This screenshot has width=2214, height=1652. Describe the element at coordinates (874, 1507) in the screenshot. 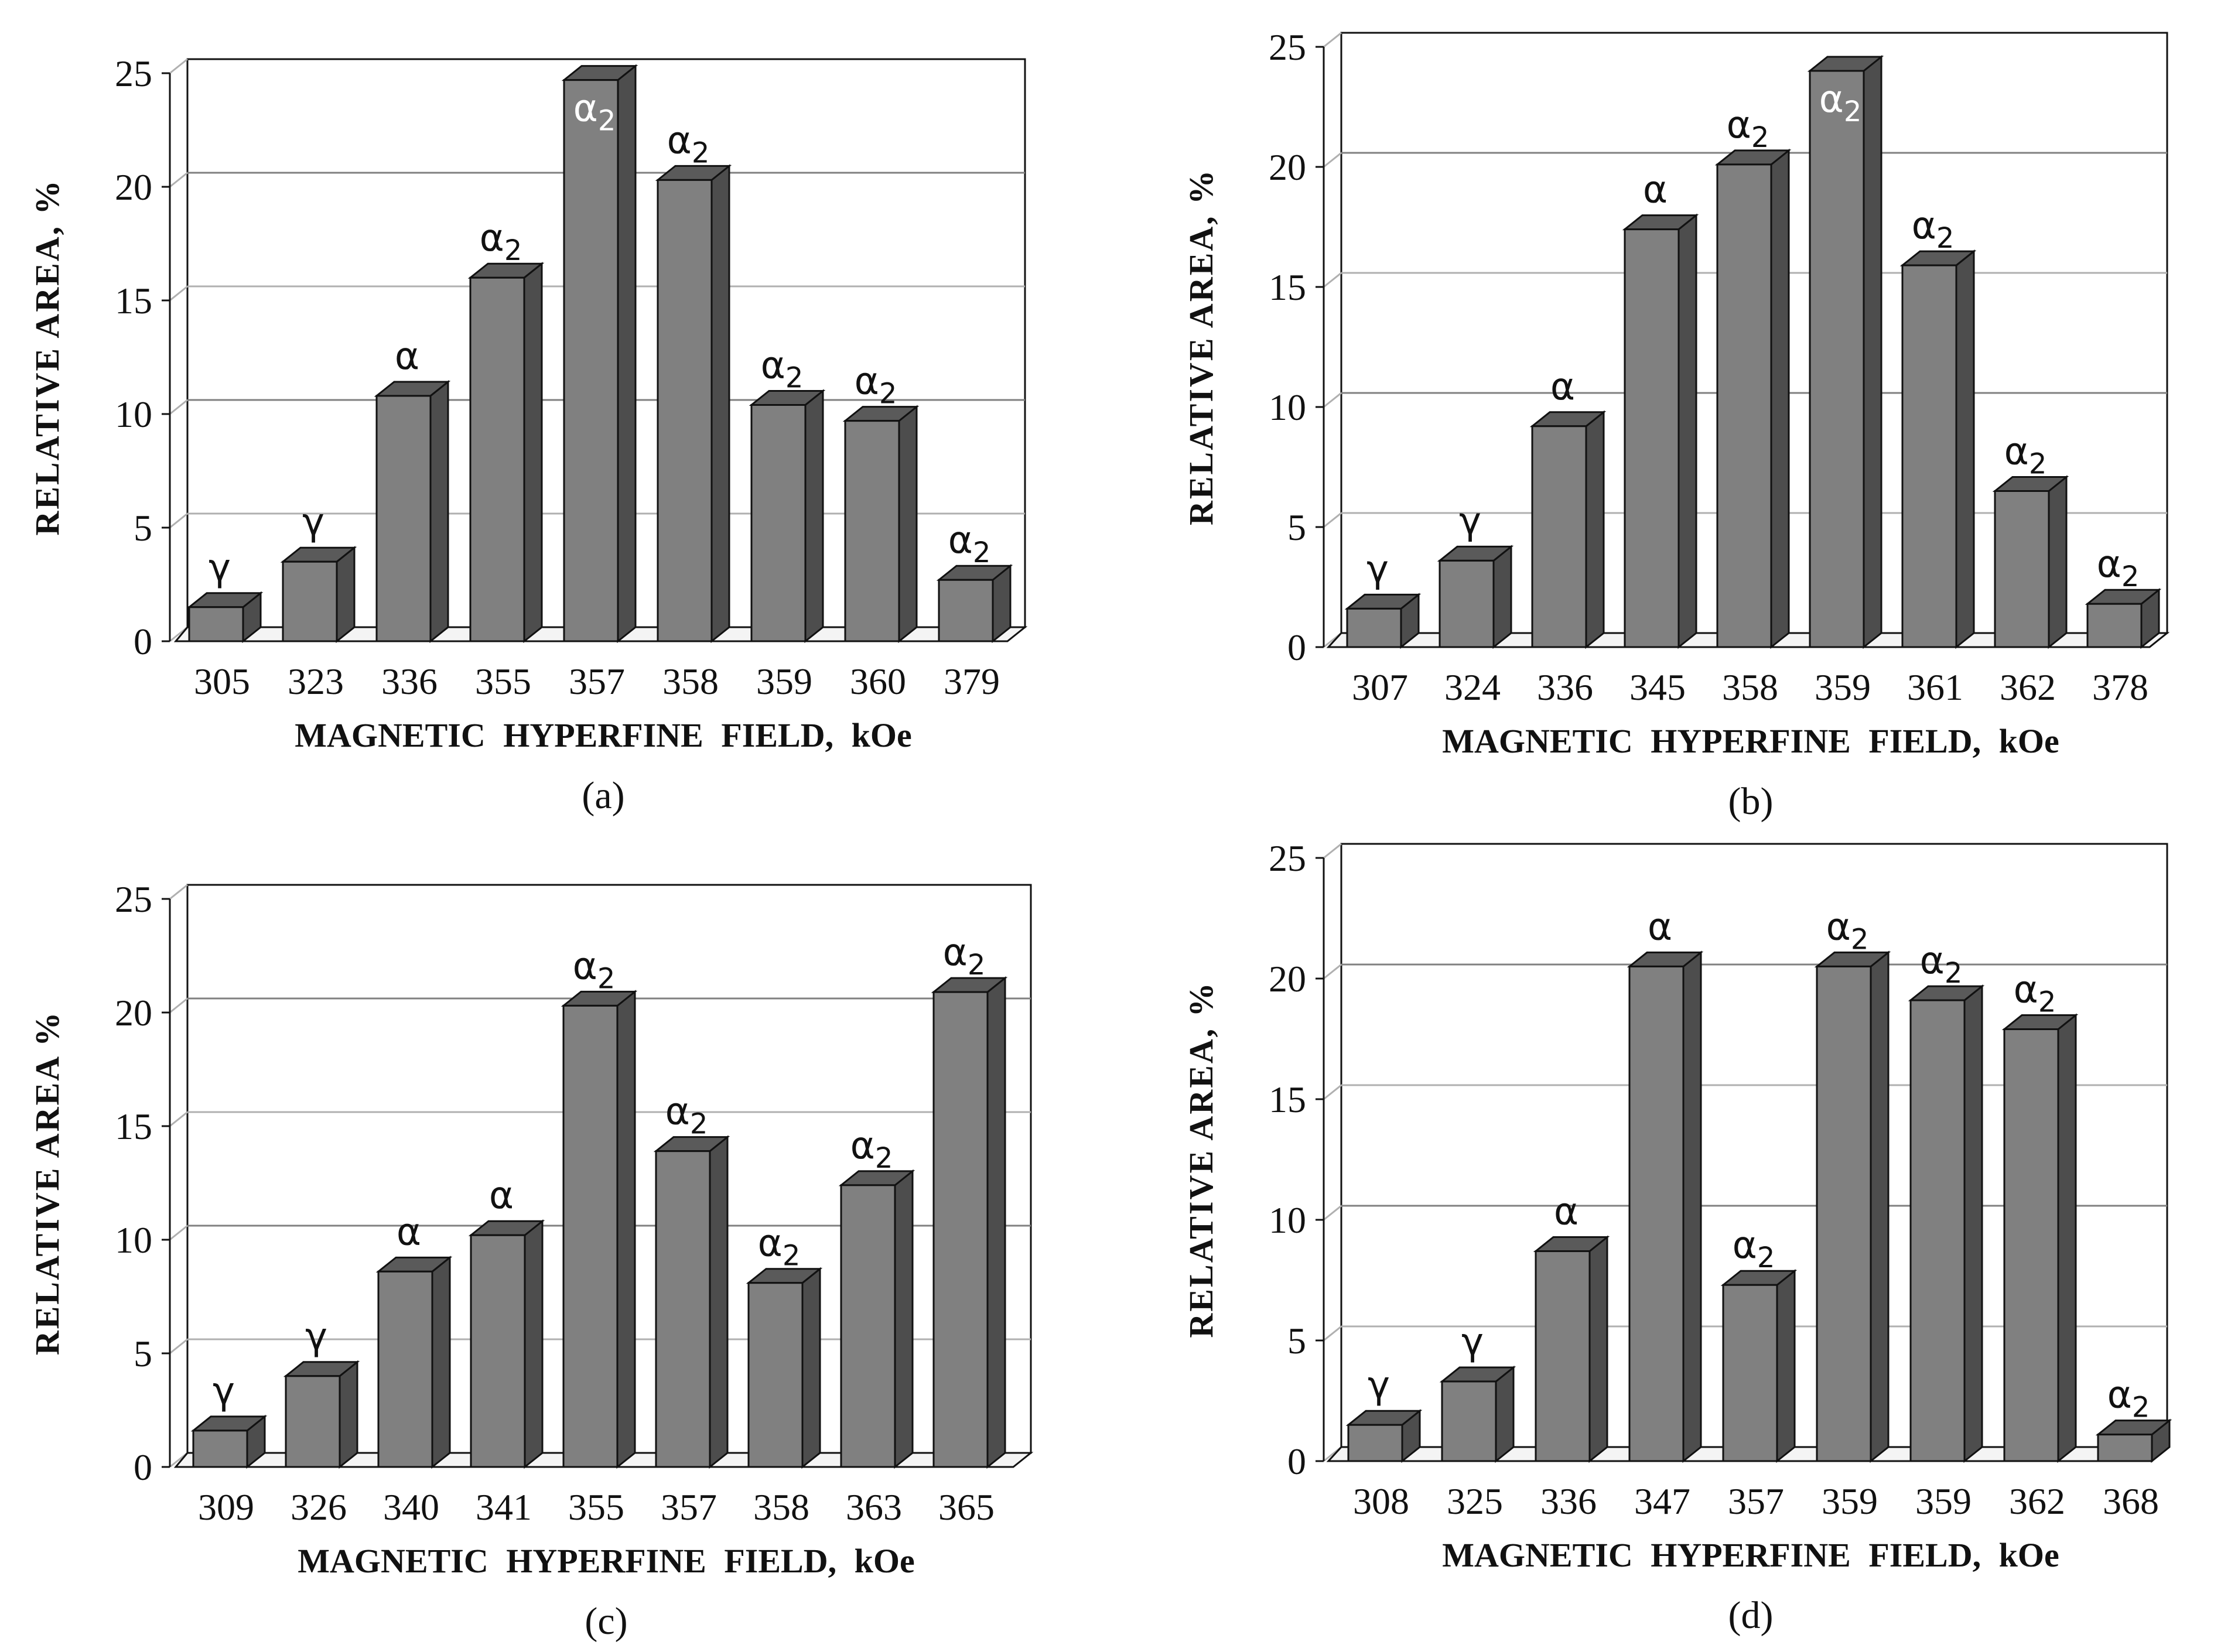

I see `chart-c-category-label: 363` at that location.